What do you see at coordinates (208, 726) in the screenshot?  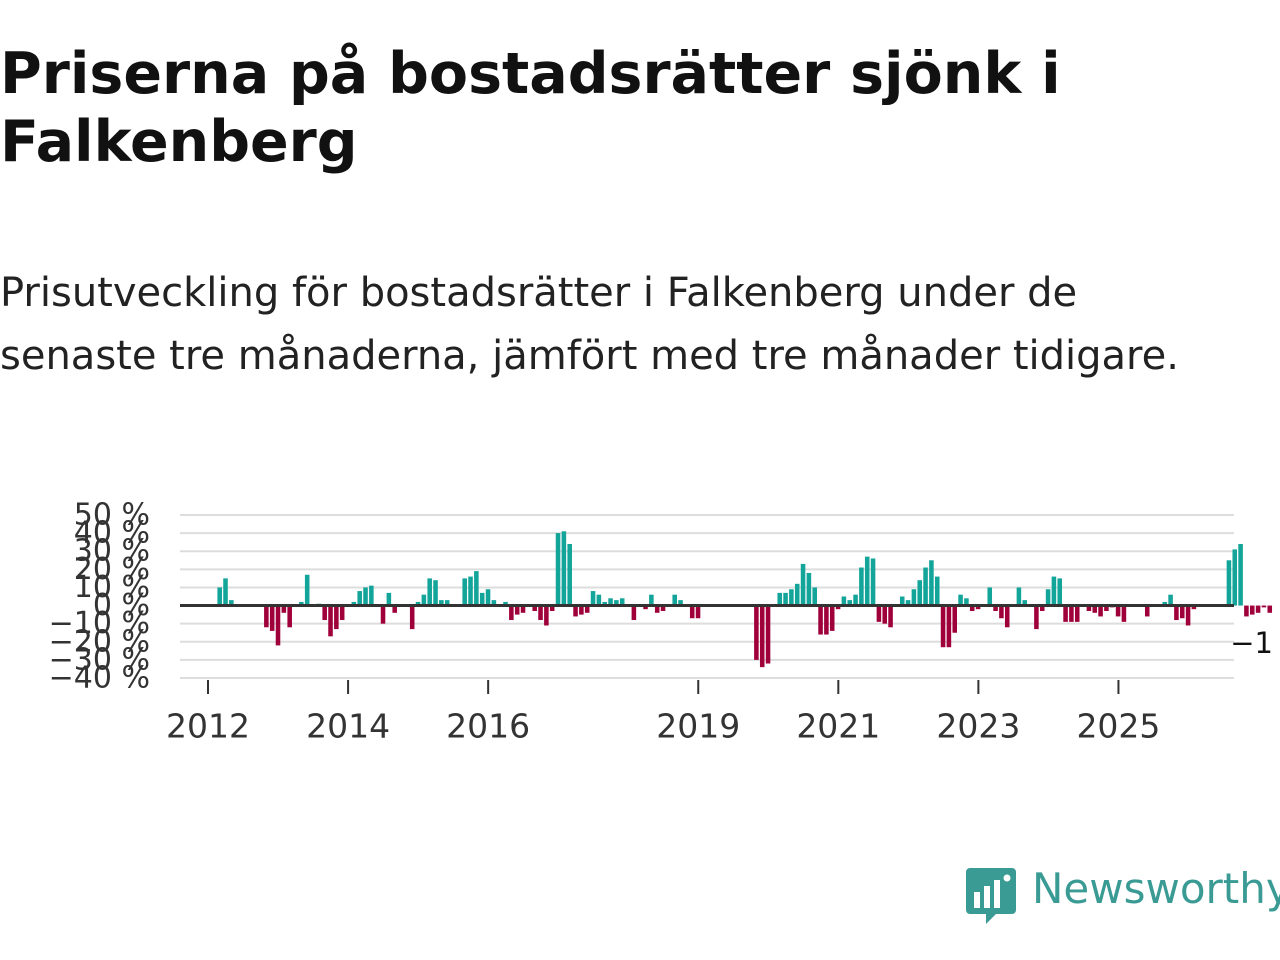 I see `x-tick-label: 2012` at bounding box center [208, 726].